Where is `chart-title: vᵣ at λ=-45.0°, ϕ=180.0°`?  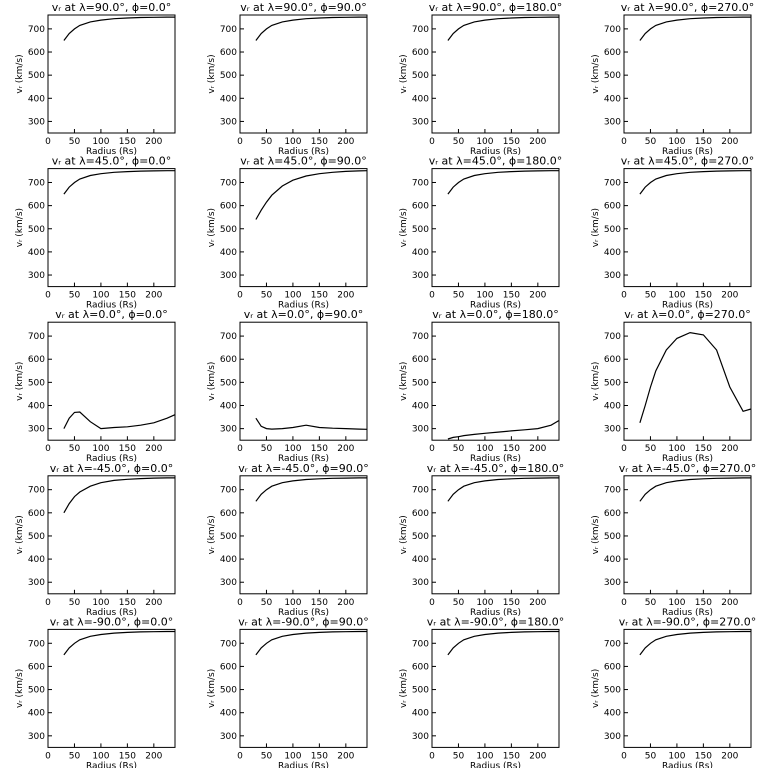 chart-title: vᵣ at λ=-45.0°, ϕ=180.0° is located at coordinates (496, 468).